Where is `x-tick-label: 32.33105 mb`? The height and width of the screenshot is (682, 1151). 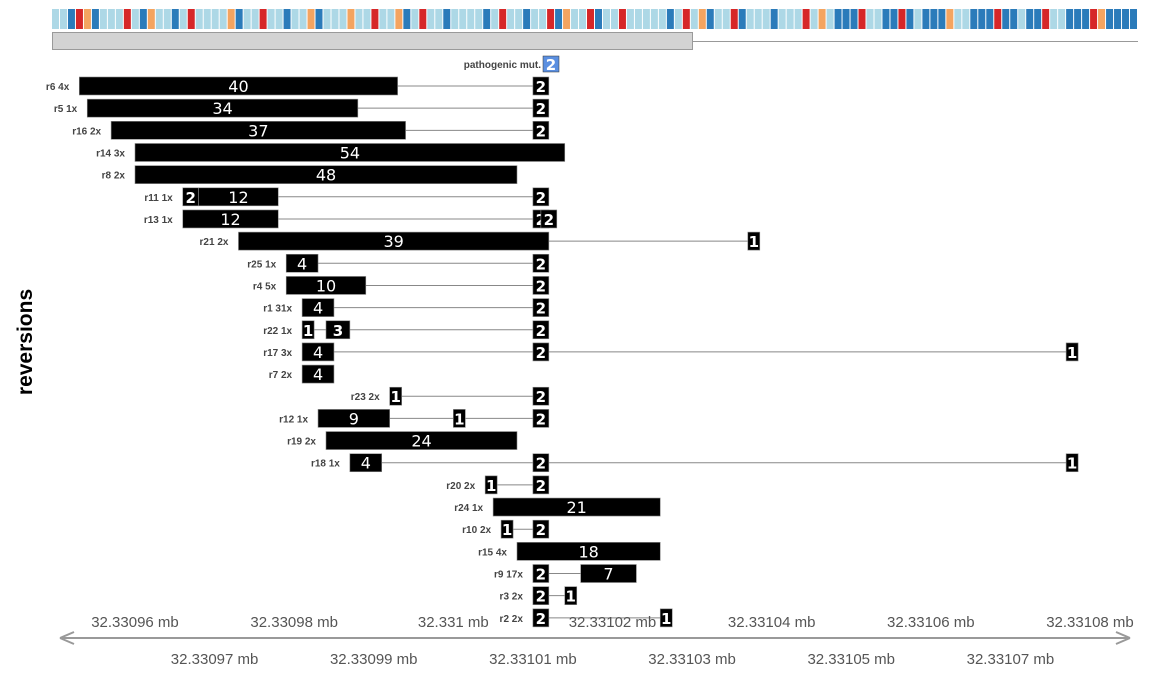 x-tick-label: 32.33105 mb is located at coordinates (851, 659).